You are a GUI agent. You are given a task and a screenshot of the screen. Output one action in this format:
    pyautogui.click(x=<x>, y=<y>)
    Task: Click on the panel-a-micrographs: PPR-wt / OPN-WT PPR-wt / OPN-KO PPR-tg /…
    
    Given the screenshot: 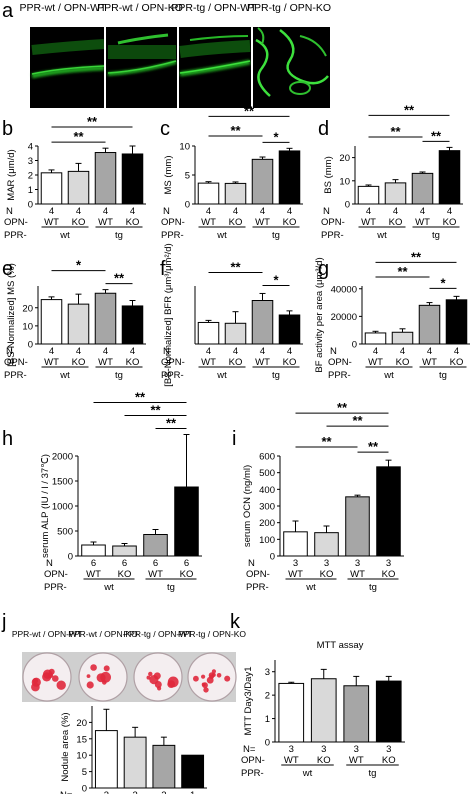 What is the action you would take?
    pyautogui.click(x=175, y=55)
    